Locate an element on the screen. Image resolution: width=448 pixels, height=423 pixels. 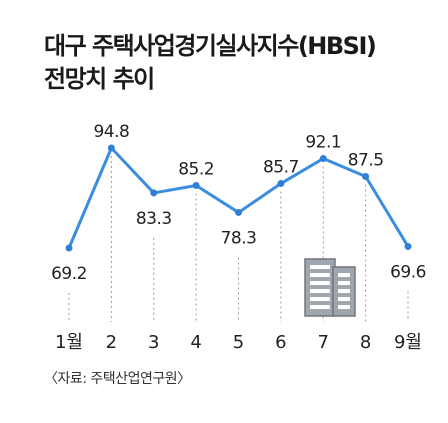
x-axis-label: 5 is located at coordinates (238, 342).